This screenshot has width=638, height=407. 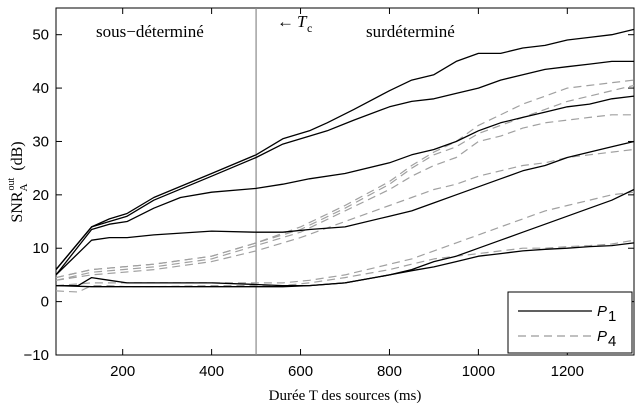 I want to click on legend-label-p1: P, so click(x=602, y=311).